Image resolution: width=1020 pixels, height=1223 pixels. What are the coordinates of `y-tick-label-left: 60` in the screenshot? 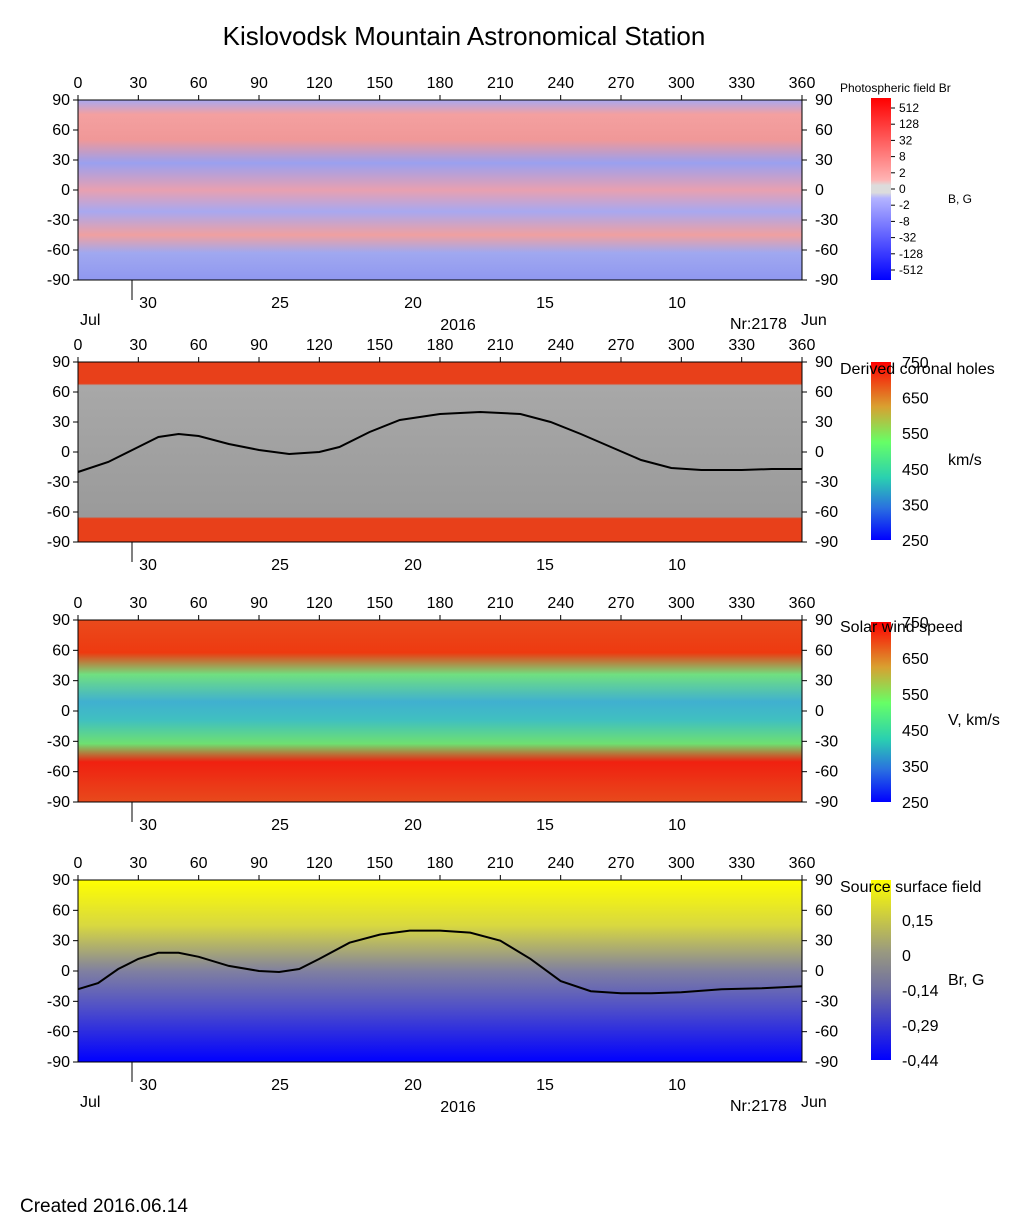 It's located at (61, 130).